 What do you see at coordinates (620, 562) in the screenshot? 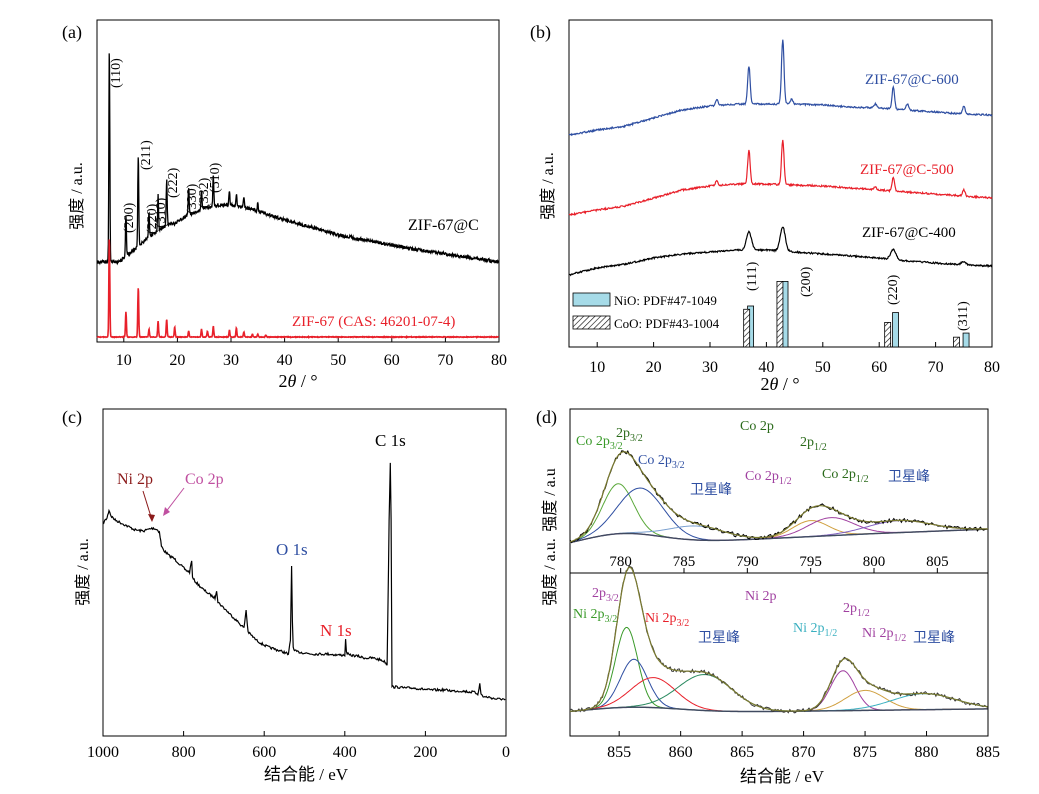
I see `x-tick-label: 780` at bounding box center [620, 562].